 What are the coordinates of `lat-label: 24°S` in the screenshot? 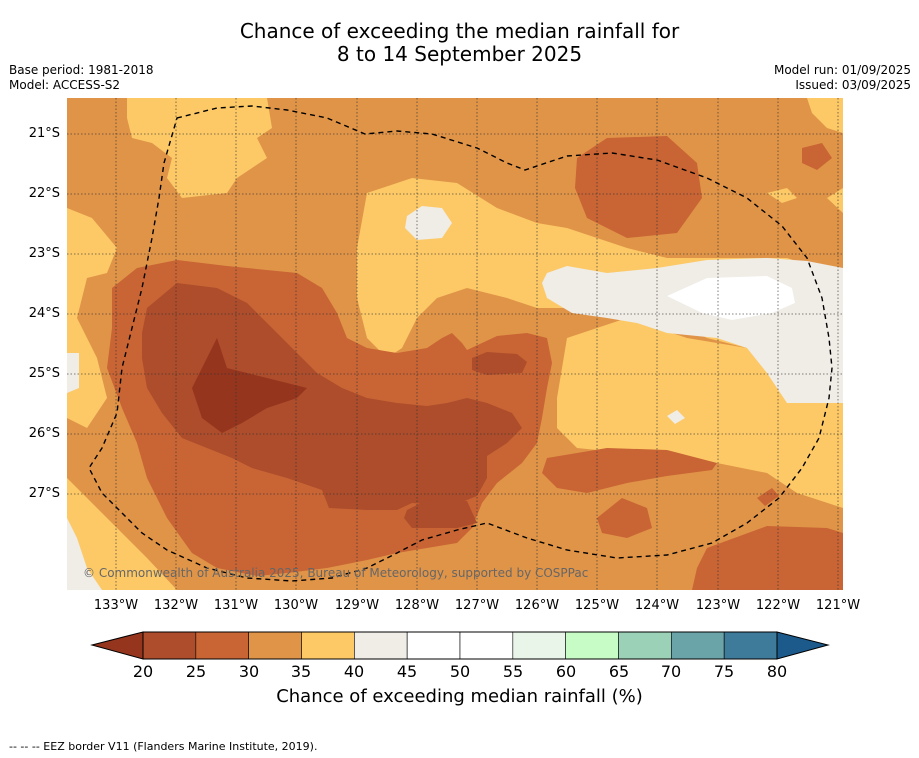 It's located at (44, 313).